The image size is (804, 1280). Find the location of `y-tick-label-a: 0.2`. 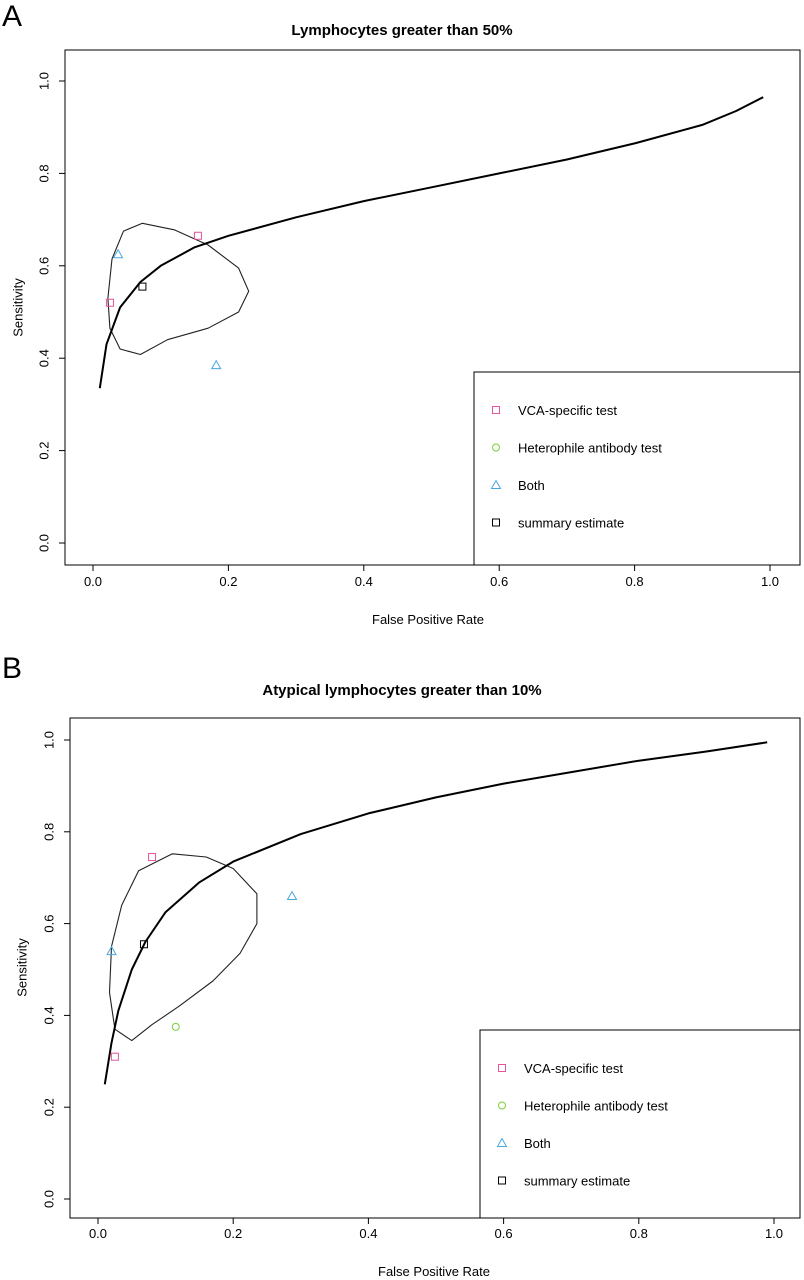

y-tick-label-a: 0.2 is located at coordinates (43, 451).